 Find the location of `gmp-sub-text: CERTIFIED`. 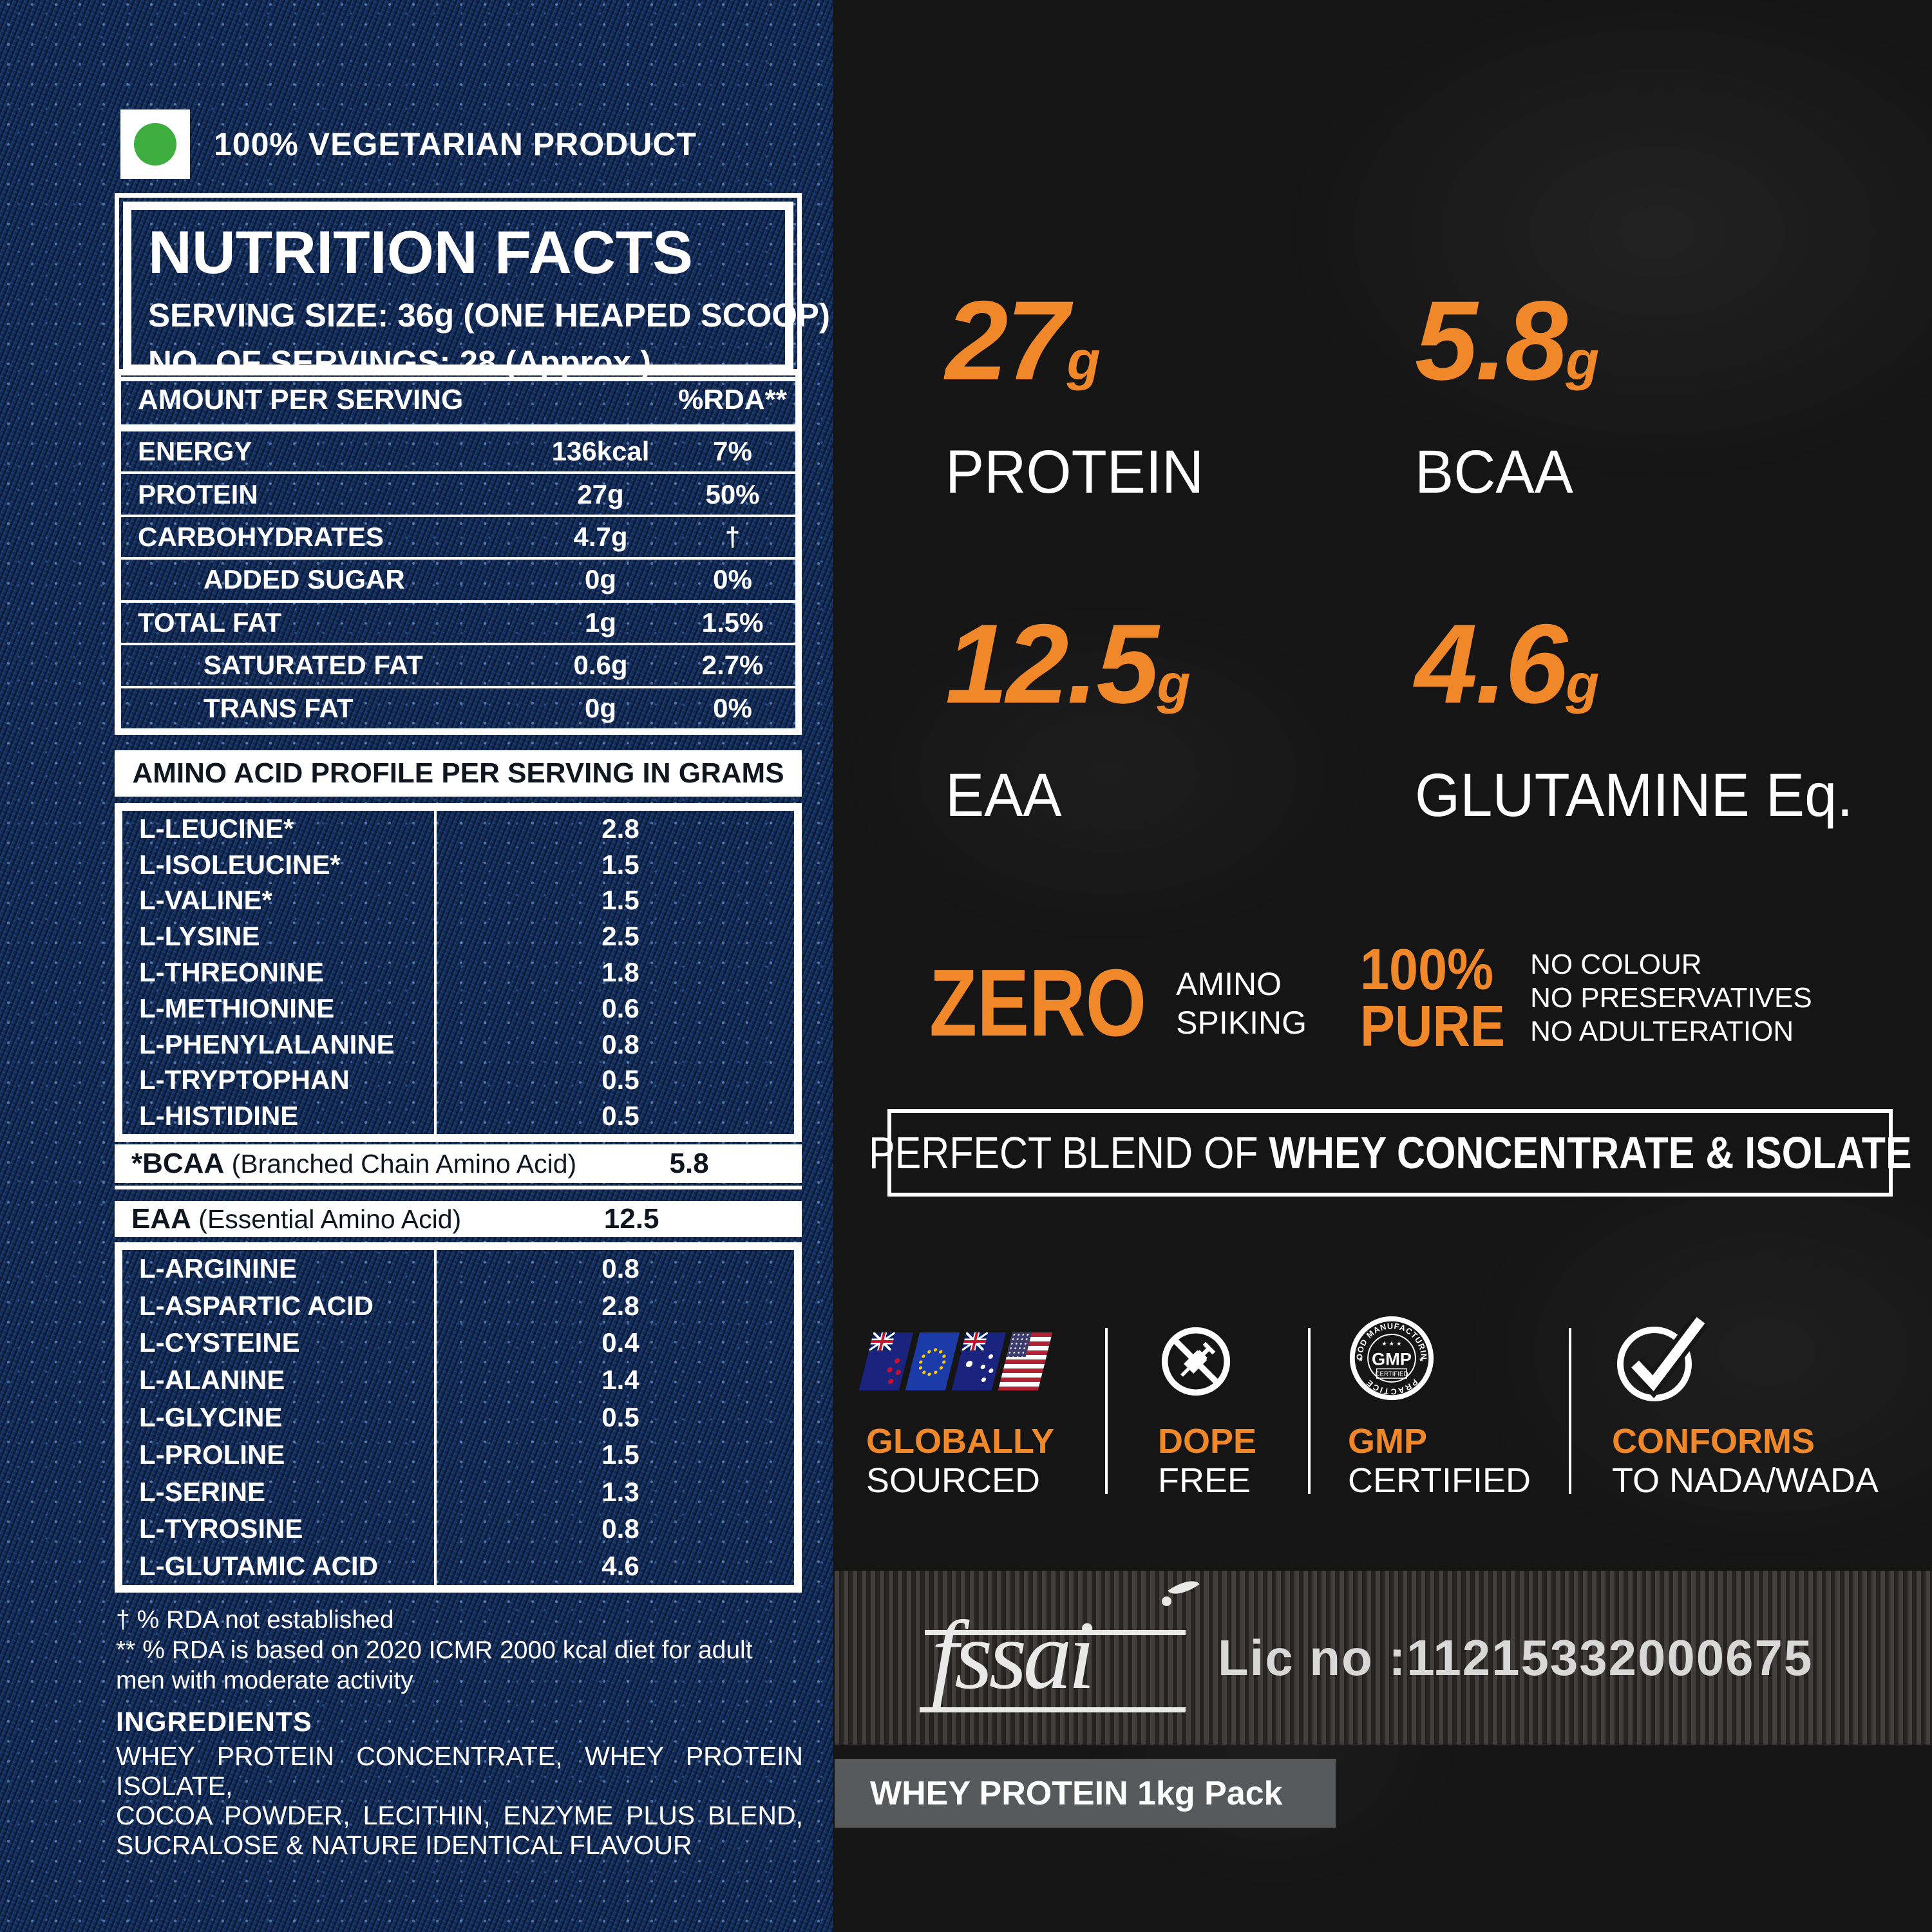

gmp-sub-text: CERTIFIED is located at coordinates (1391, 1374).